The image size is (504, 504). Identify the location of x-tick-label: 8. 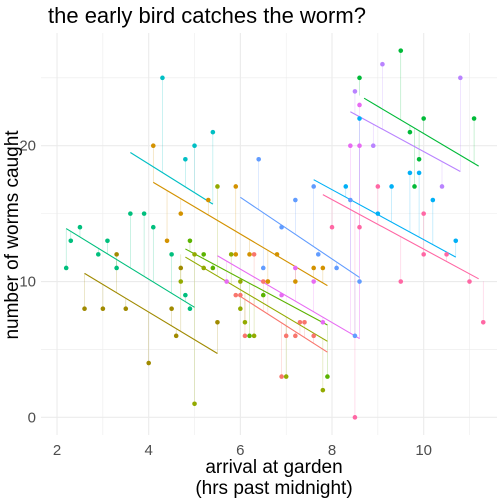
(332, 450).